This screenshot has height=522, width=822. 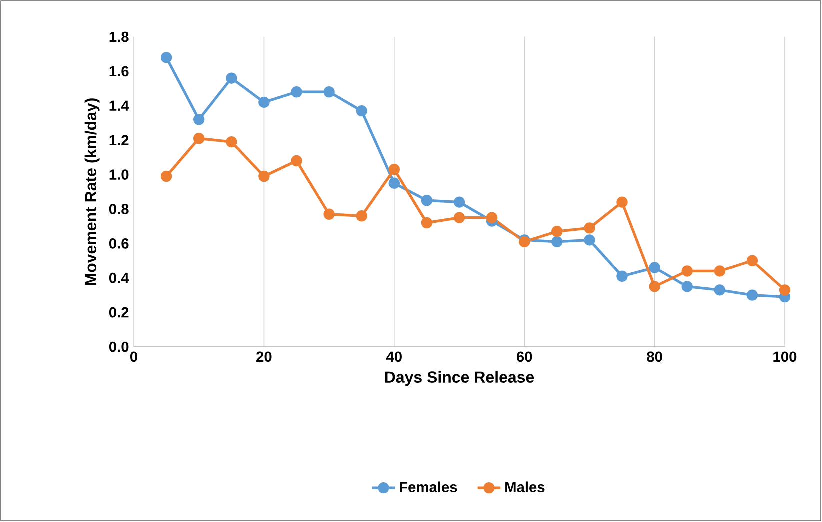 What do you see at coordinates (429, 487) in the screenshot?
I see `legend-label: Females` at bounding box center [429, 487].